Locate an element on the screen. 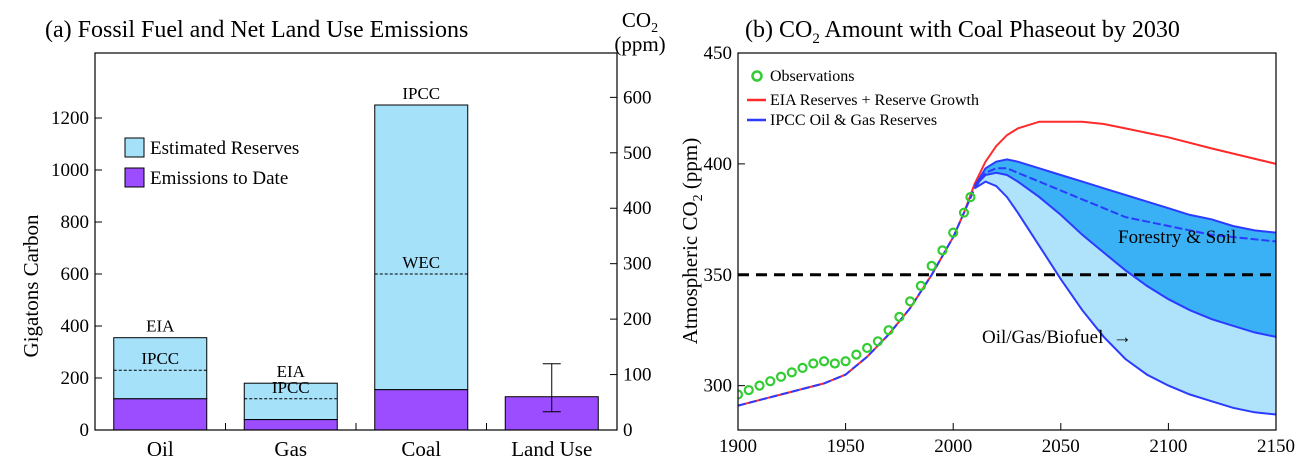  x-tick-label: Gas is located at coordinates (290, 448).